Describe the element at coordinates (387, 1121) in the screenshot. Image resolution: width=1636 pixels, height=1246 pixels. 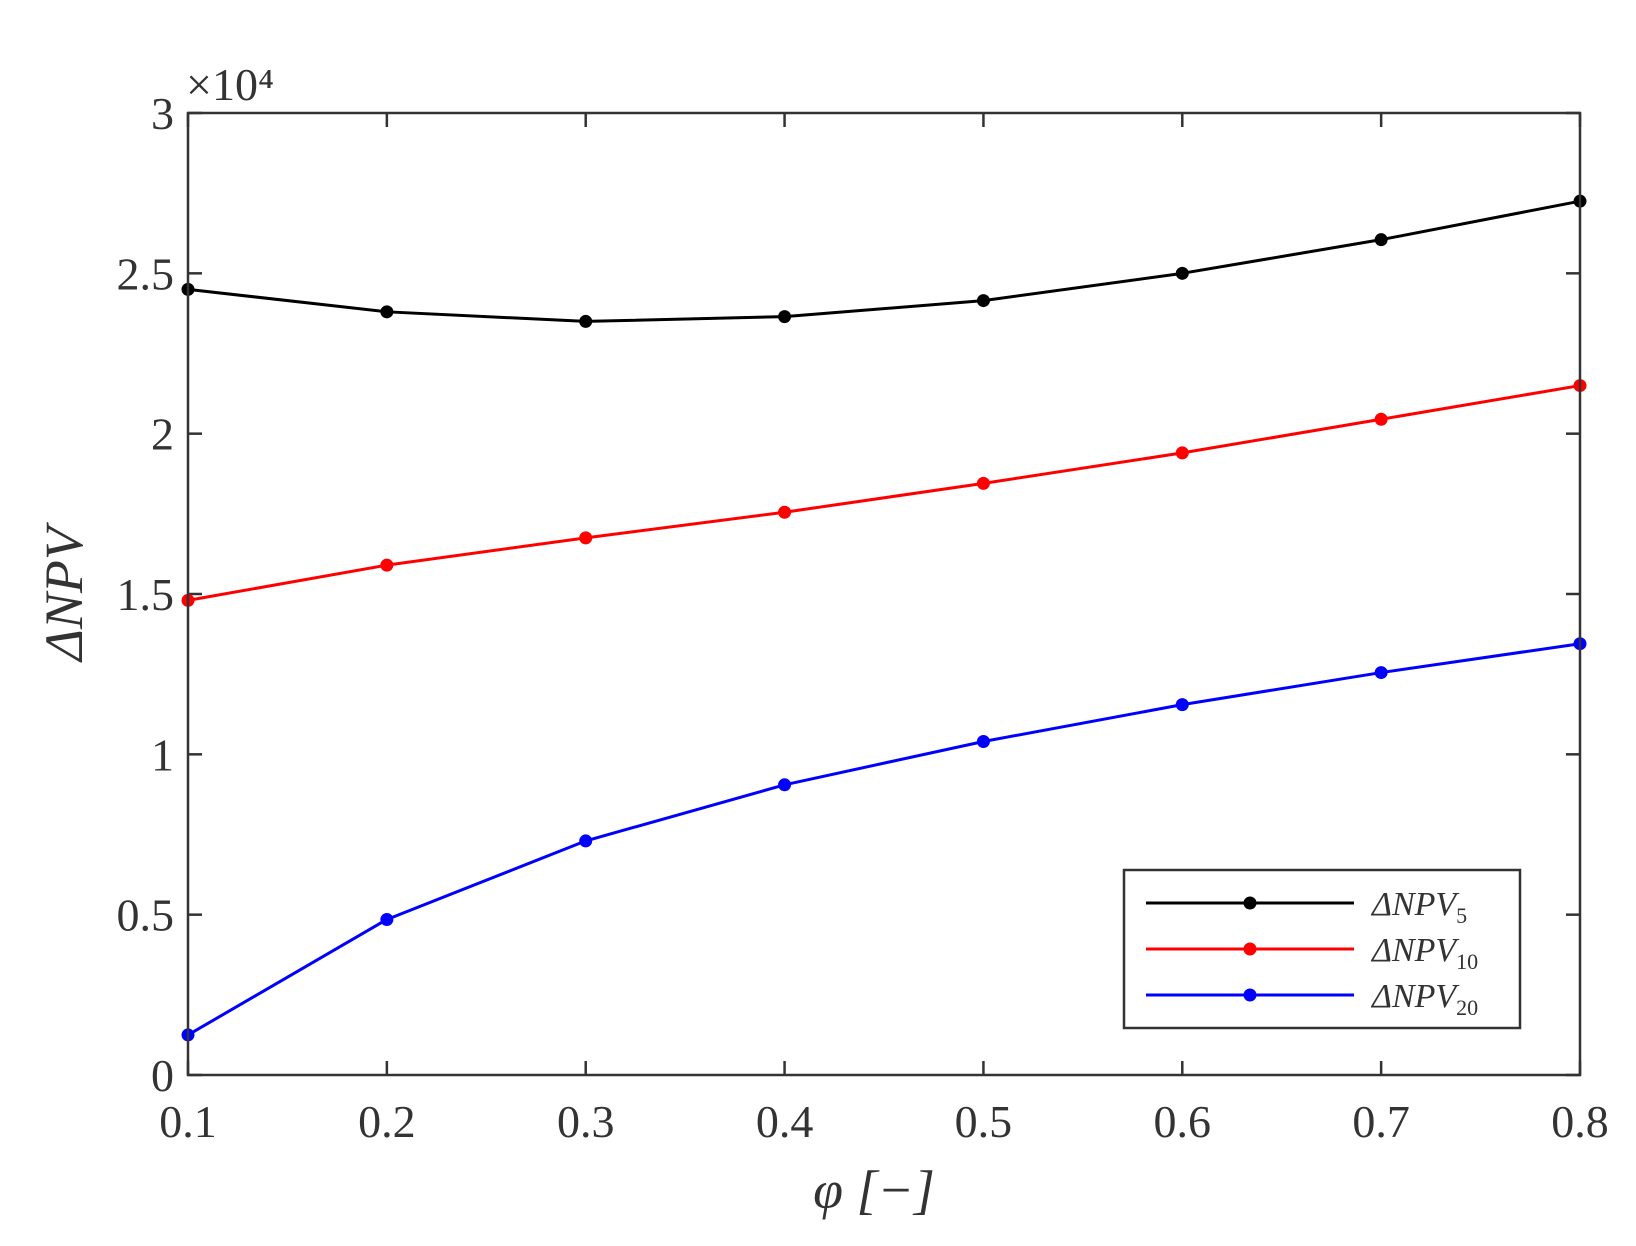
I see `x-tick-label: 0.2` at that location.